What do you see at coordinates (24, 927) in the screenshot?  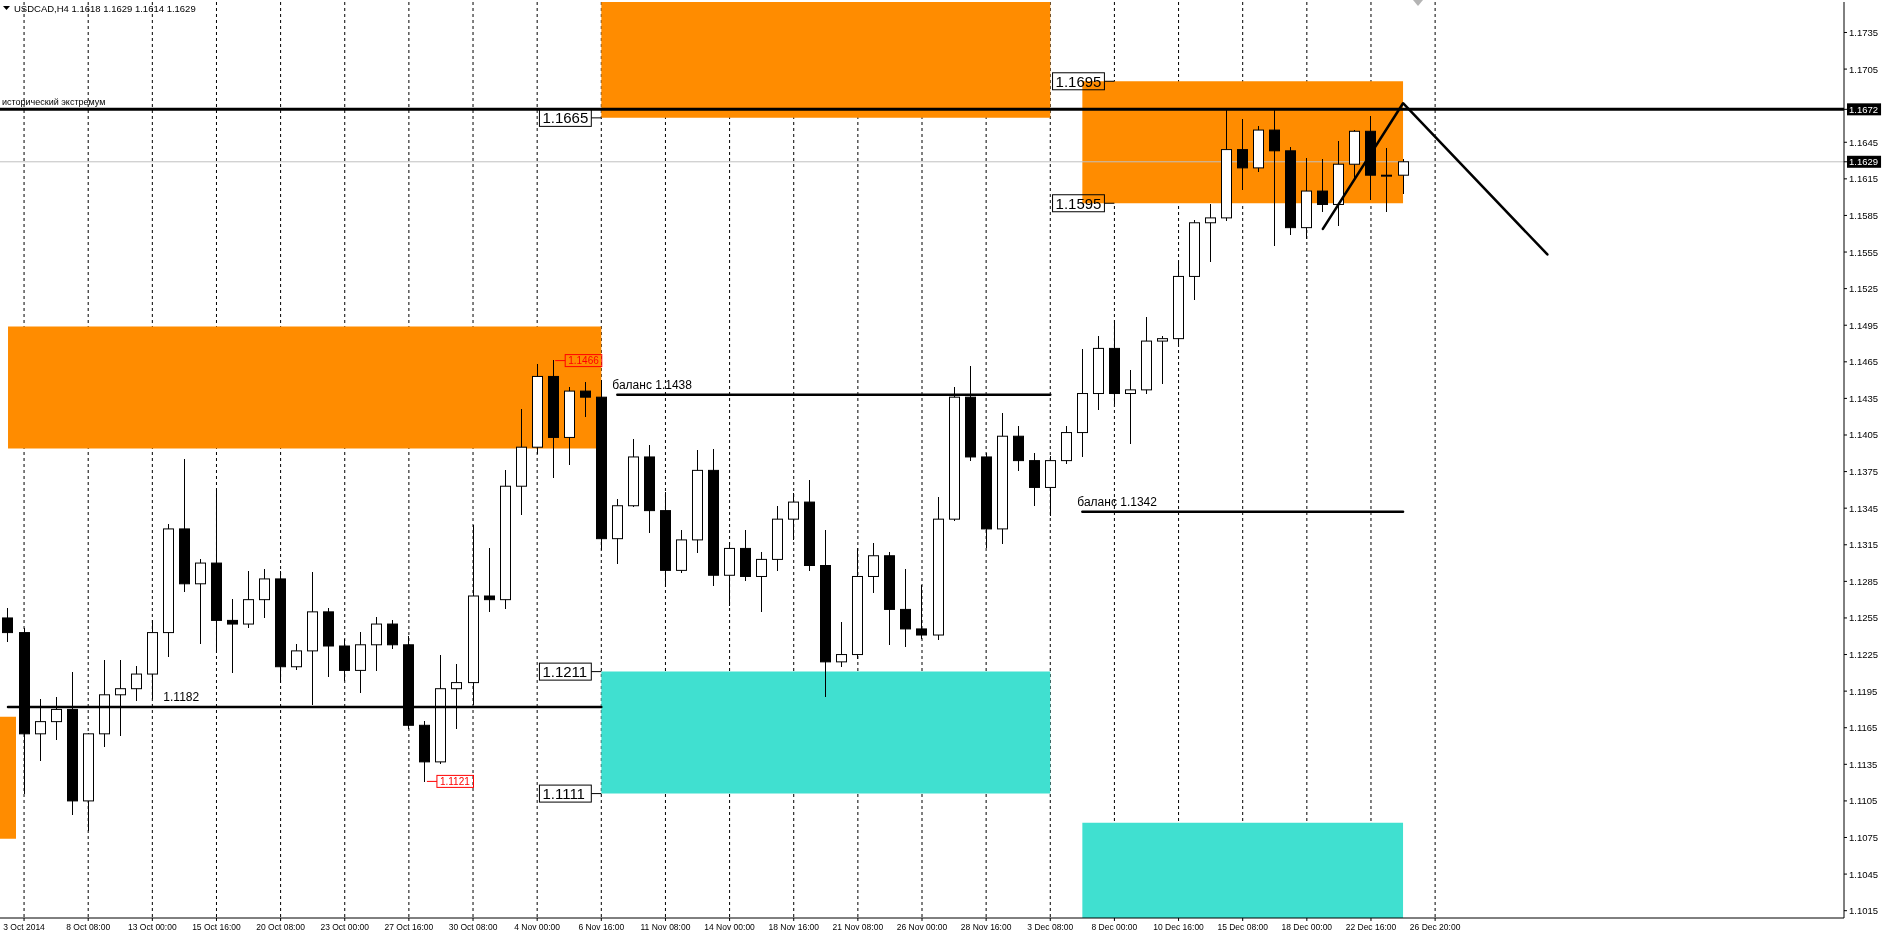 I see `x-tick-label: 3 Oct 2014` at bounding box center [24, 927].